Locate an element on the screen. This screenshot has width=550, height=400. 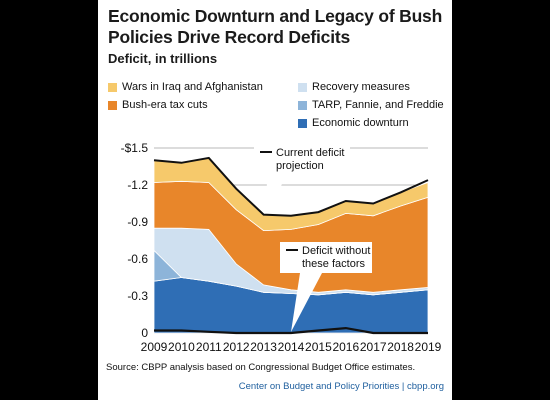
legend-swatch-tarp is located at coordinates (302, 105).